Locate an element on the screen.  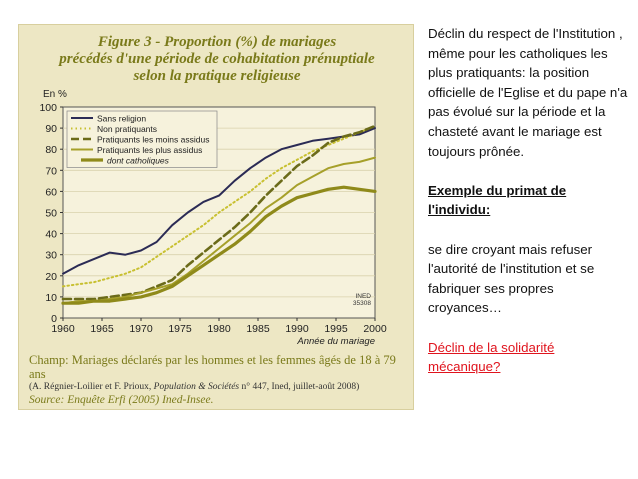
x-tick-label: 1995 is located at coordinates (336, 329).